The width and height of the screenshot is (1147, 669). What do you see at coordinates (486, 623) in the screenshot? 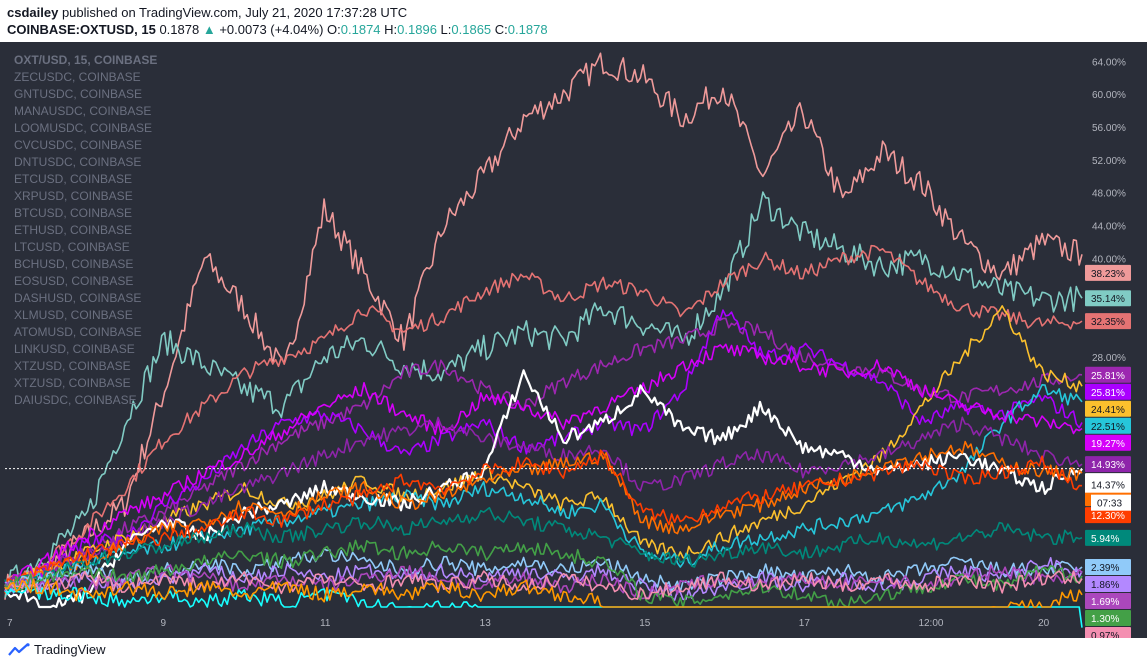
I see `x-tick-label: 13` at bounding box center [486, 623].